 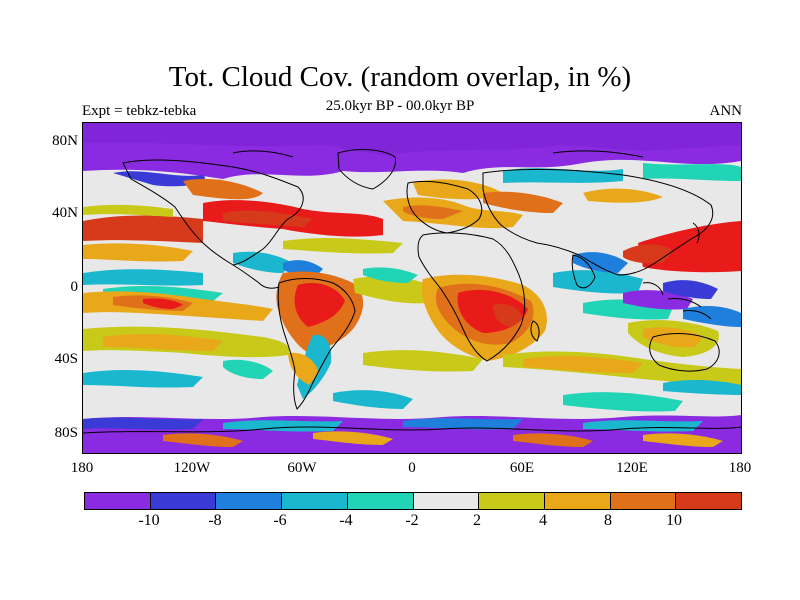 What do you see at coordinates (215, 520) in the screenshot?
I see `colorbar-label-minus8: -8` at bounding box center [215, 520].